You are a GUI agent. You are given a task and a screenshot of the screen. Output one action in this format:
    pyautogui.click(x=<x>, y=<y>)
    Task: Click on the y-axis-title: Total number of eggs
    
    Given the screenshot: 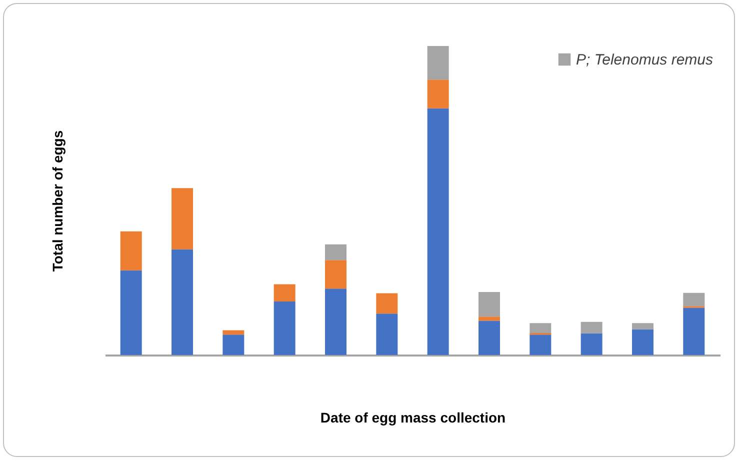 What is the action you would take?
    pyautogui.click(x=58, y=201)
    